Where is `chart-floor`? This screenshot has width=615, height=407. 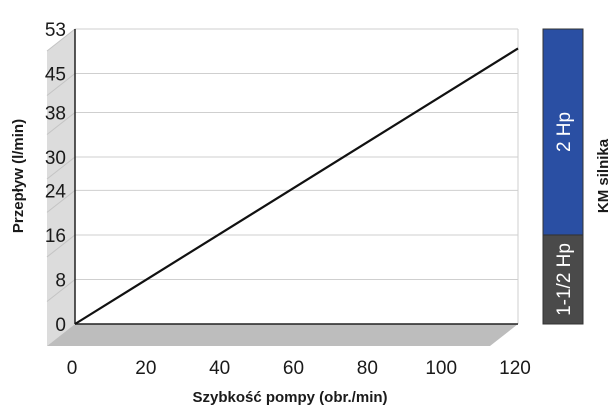
chart-floor is located at coordinates (282, 335).